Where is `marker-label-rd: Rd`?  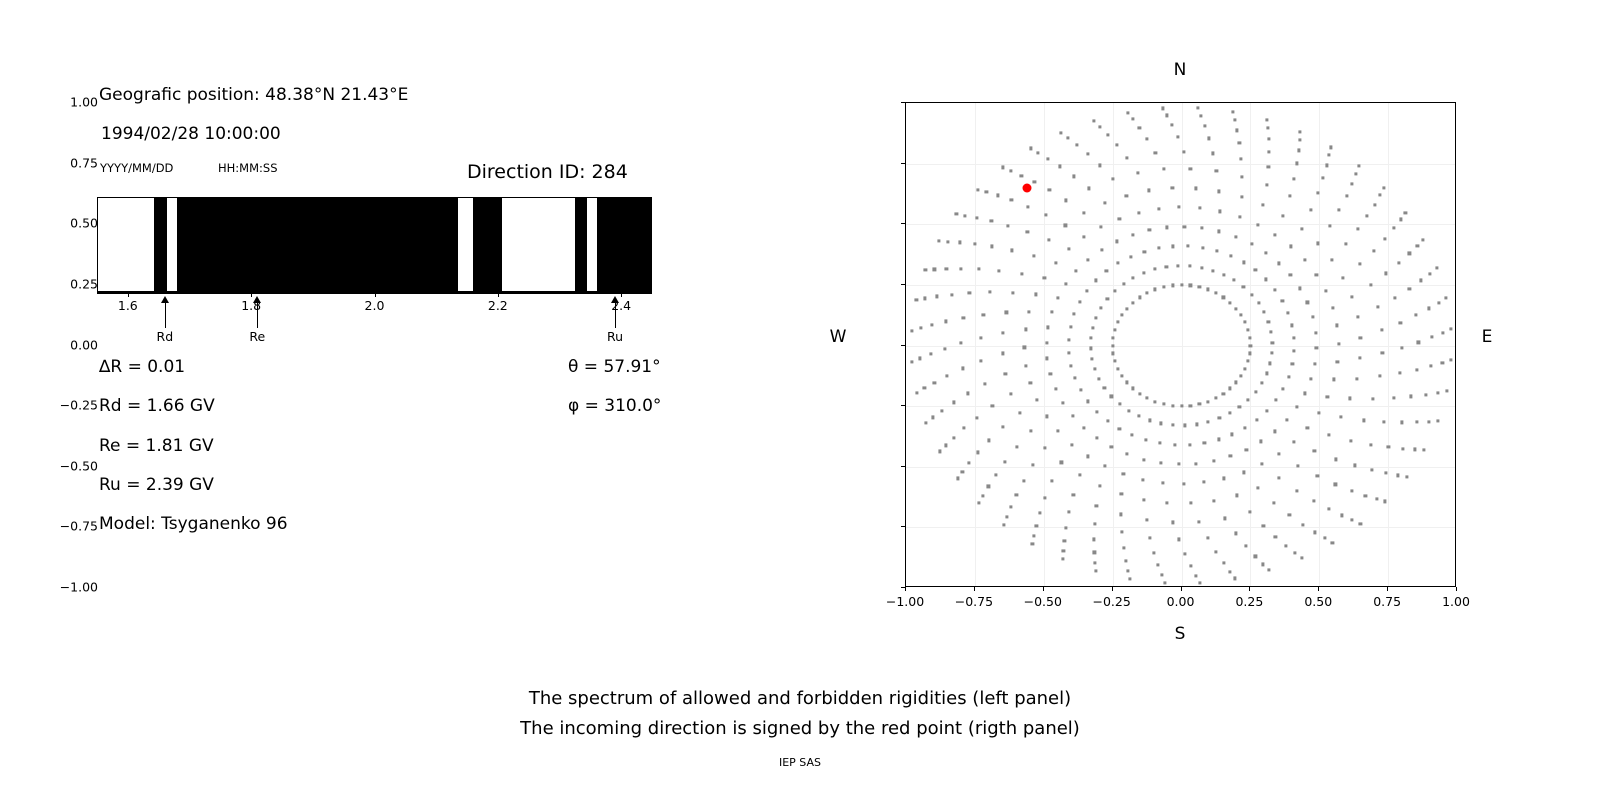 marker-label-rd: Rd is located at coordinates (165, 336).